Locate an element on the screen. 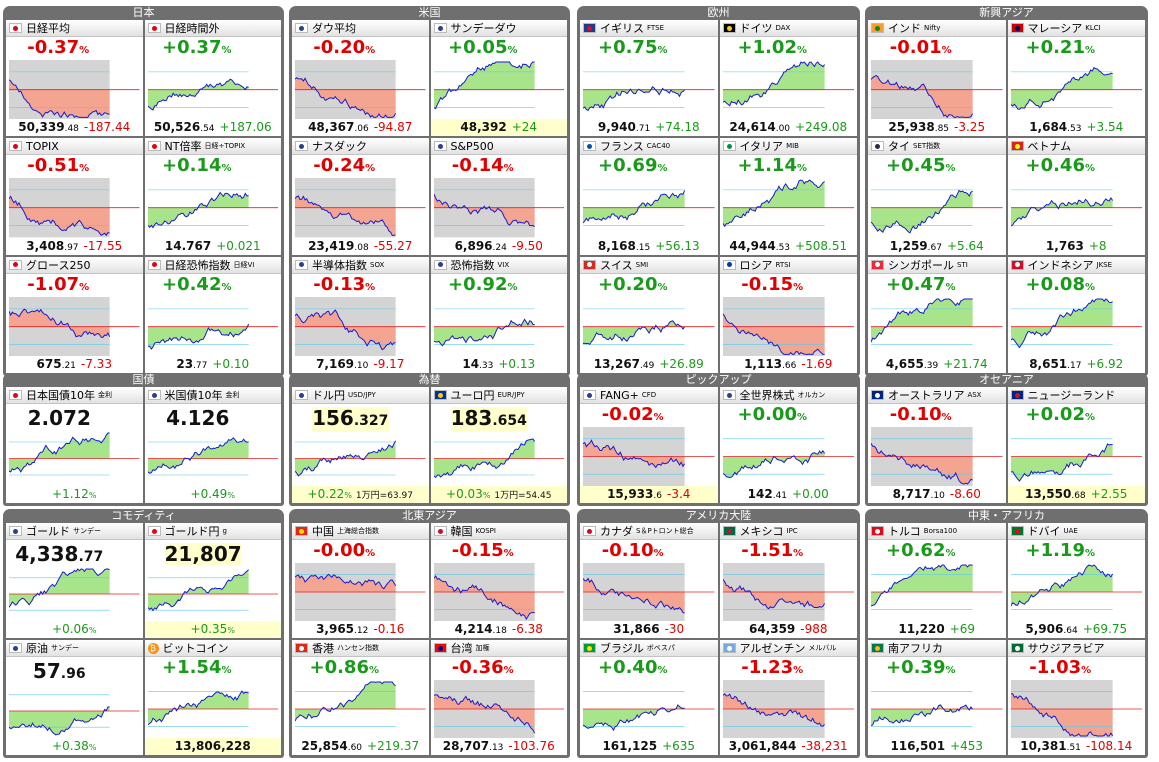 This screenshot has width=1159, height=762. market-panel: ゴールド円 g 21,807 +0.35% is located at coordinates (212, 580).